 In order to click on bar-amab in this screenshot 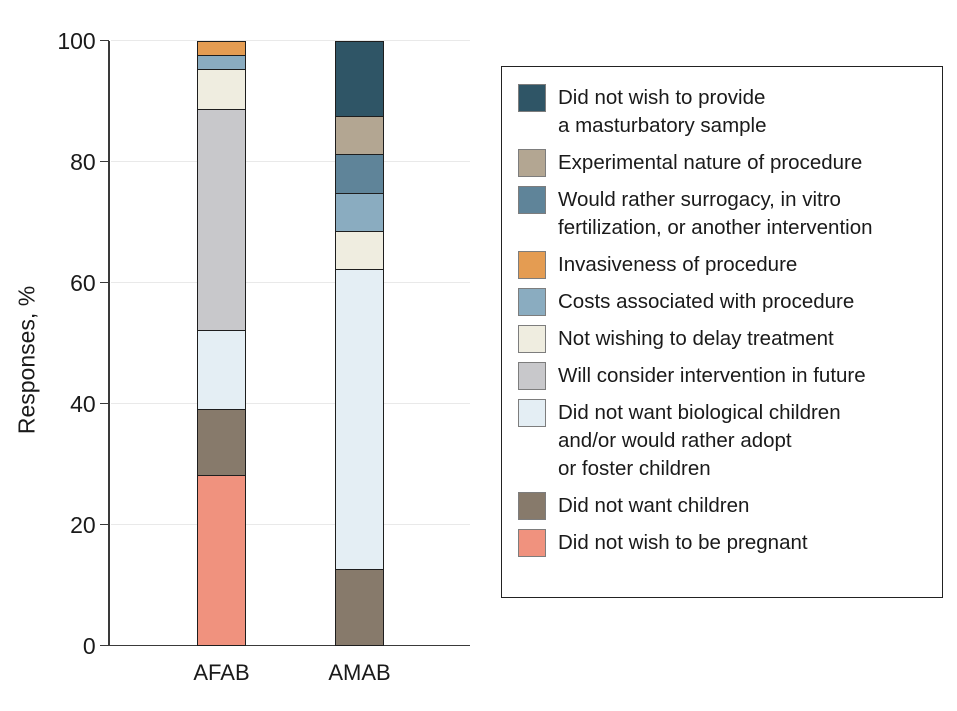, I will do `click(359, 343)`.